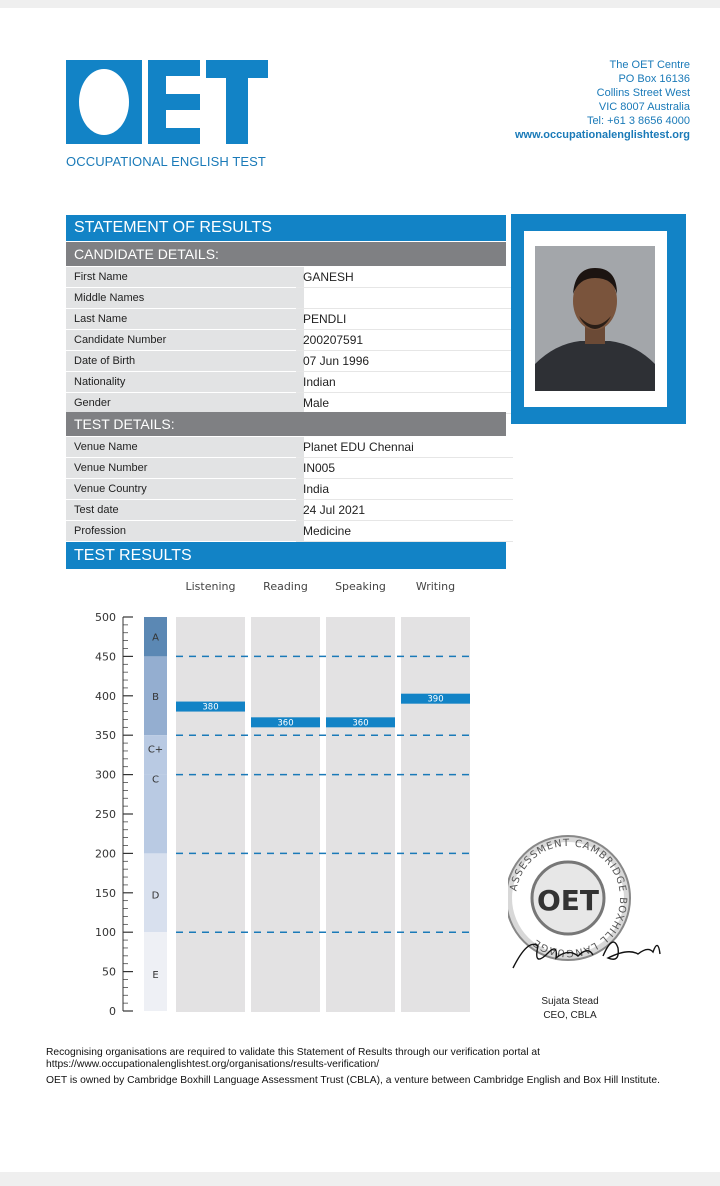 This screenshot has height=1186, width=720. Describe the element at coordinates (155, 780) in the screenshot. I see `grade-label: C` at that location.